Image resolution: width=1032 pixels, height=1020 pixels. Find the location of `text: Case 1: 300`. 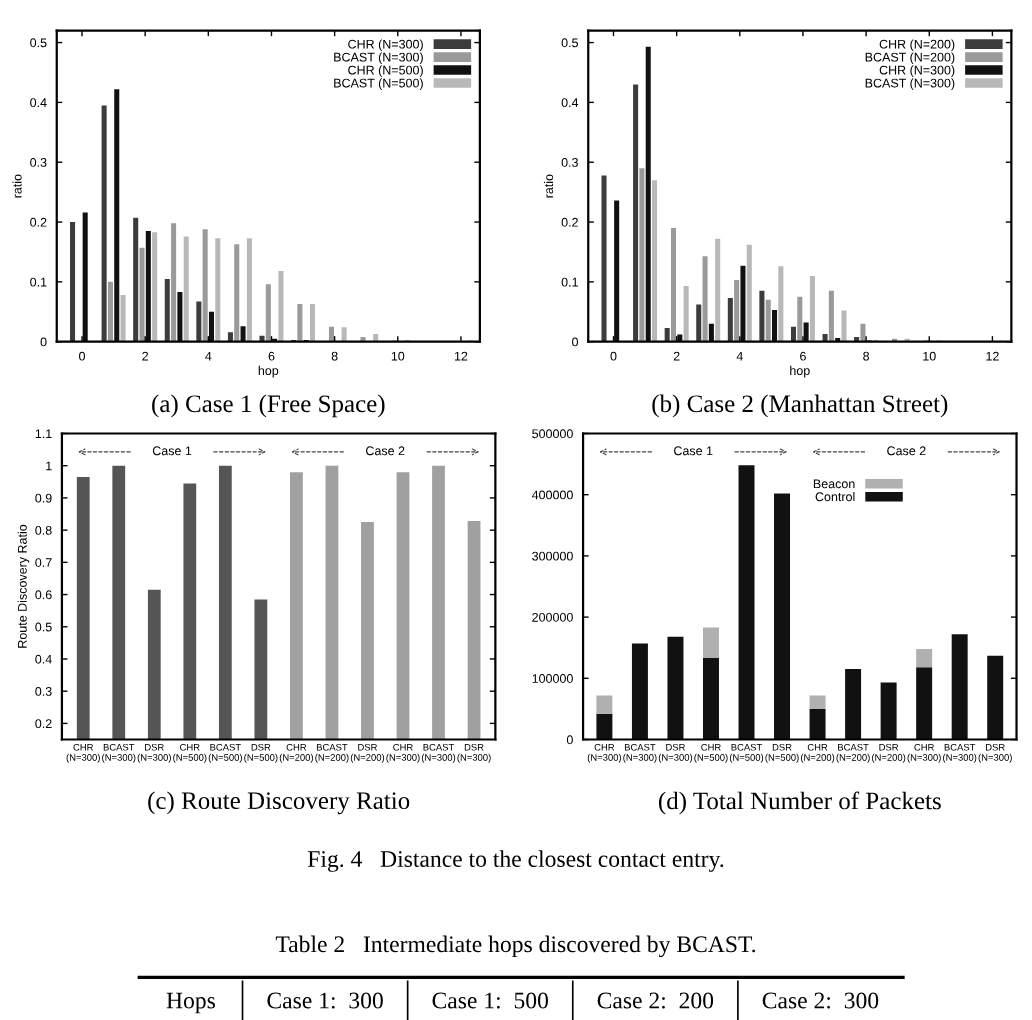

text: Case 1: 300 is located at coordinates (325, 1000).